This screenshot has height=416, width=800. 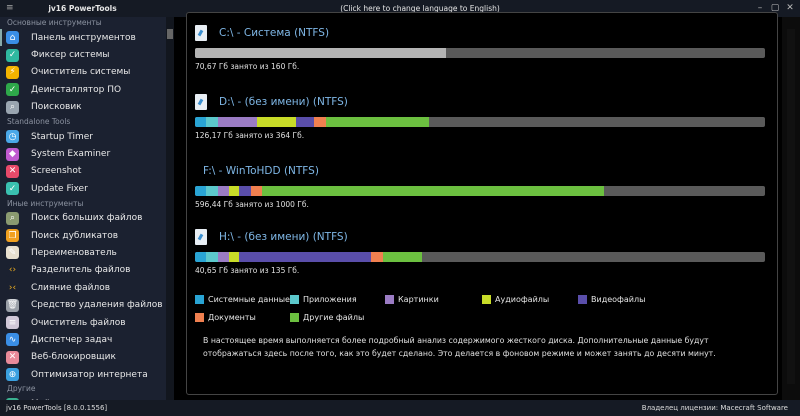 What do you see at coordinates (412, 299) in the screenshot?
I see `legend-item: Картинки` at bounding box center [412, 299].